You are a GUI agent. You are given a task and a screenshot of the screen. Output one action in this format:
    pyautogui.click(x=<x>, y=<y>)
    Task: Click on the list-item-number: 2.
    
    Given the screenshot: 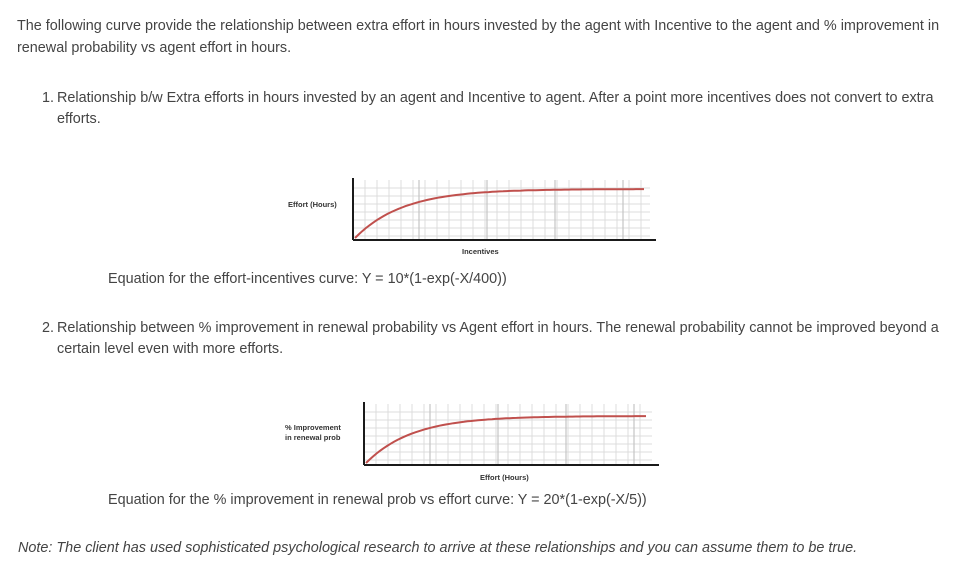 What is the action you would take?
    pyautogui.click(x=48, y=328)
    